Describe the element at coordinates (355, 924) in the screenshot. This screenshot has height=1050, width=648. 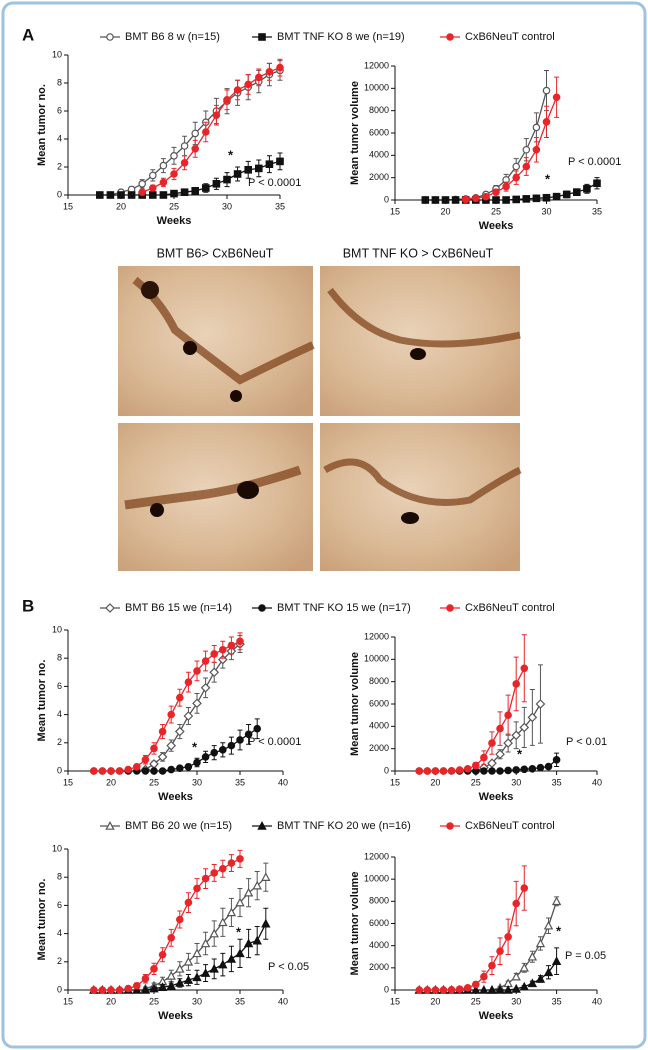
I see `y-axis-label: Mean tumor volume` at that location.